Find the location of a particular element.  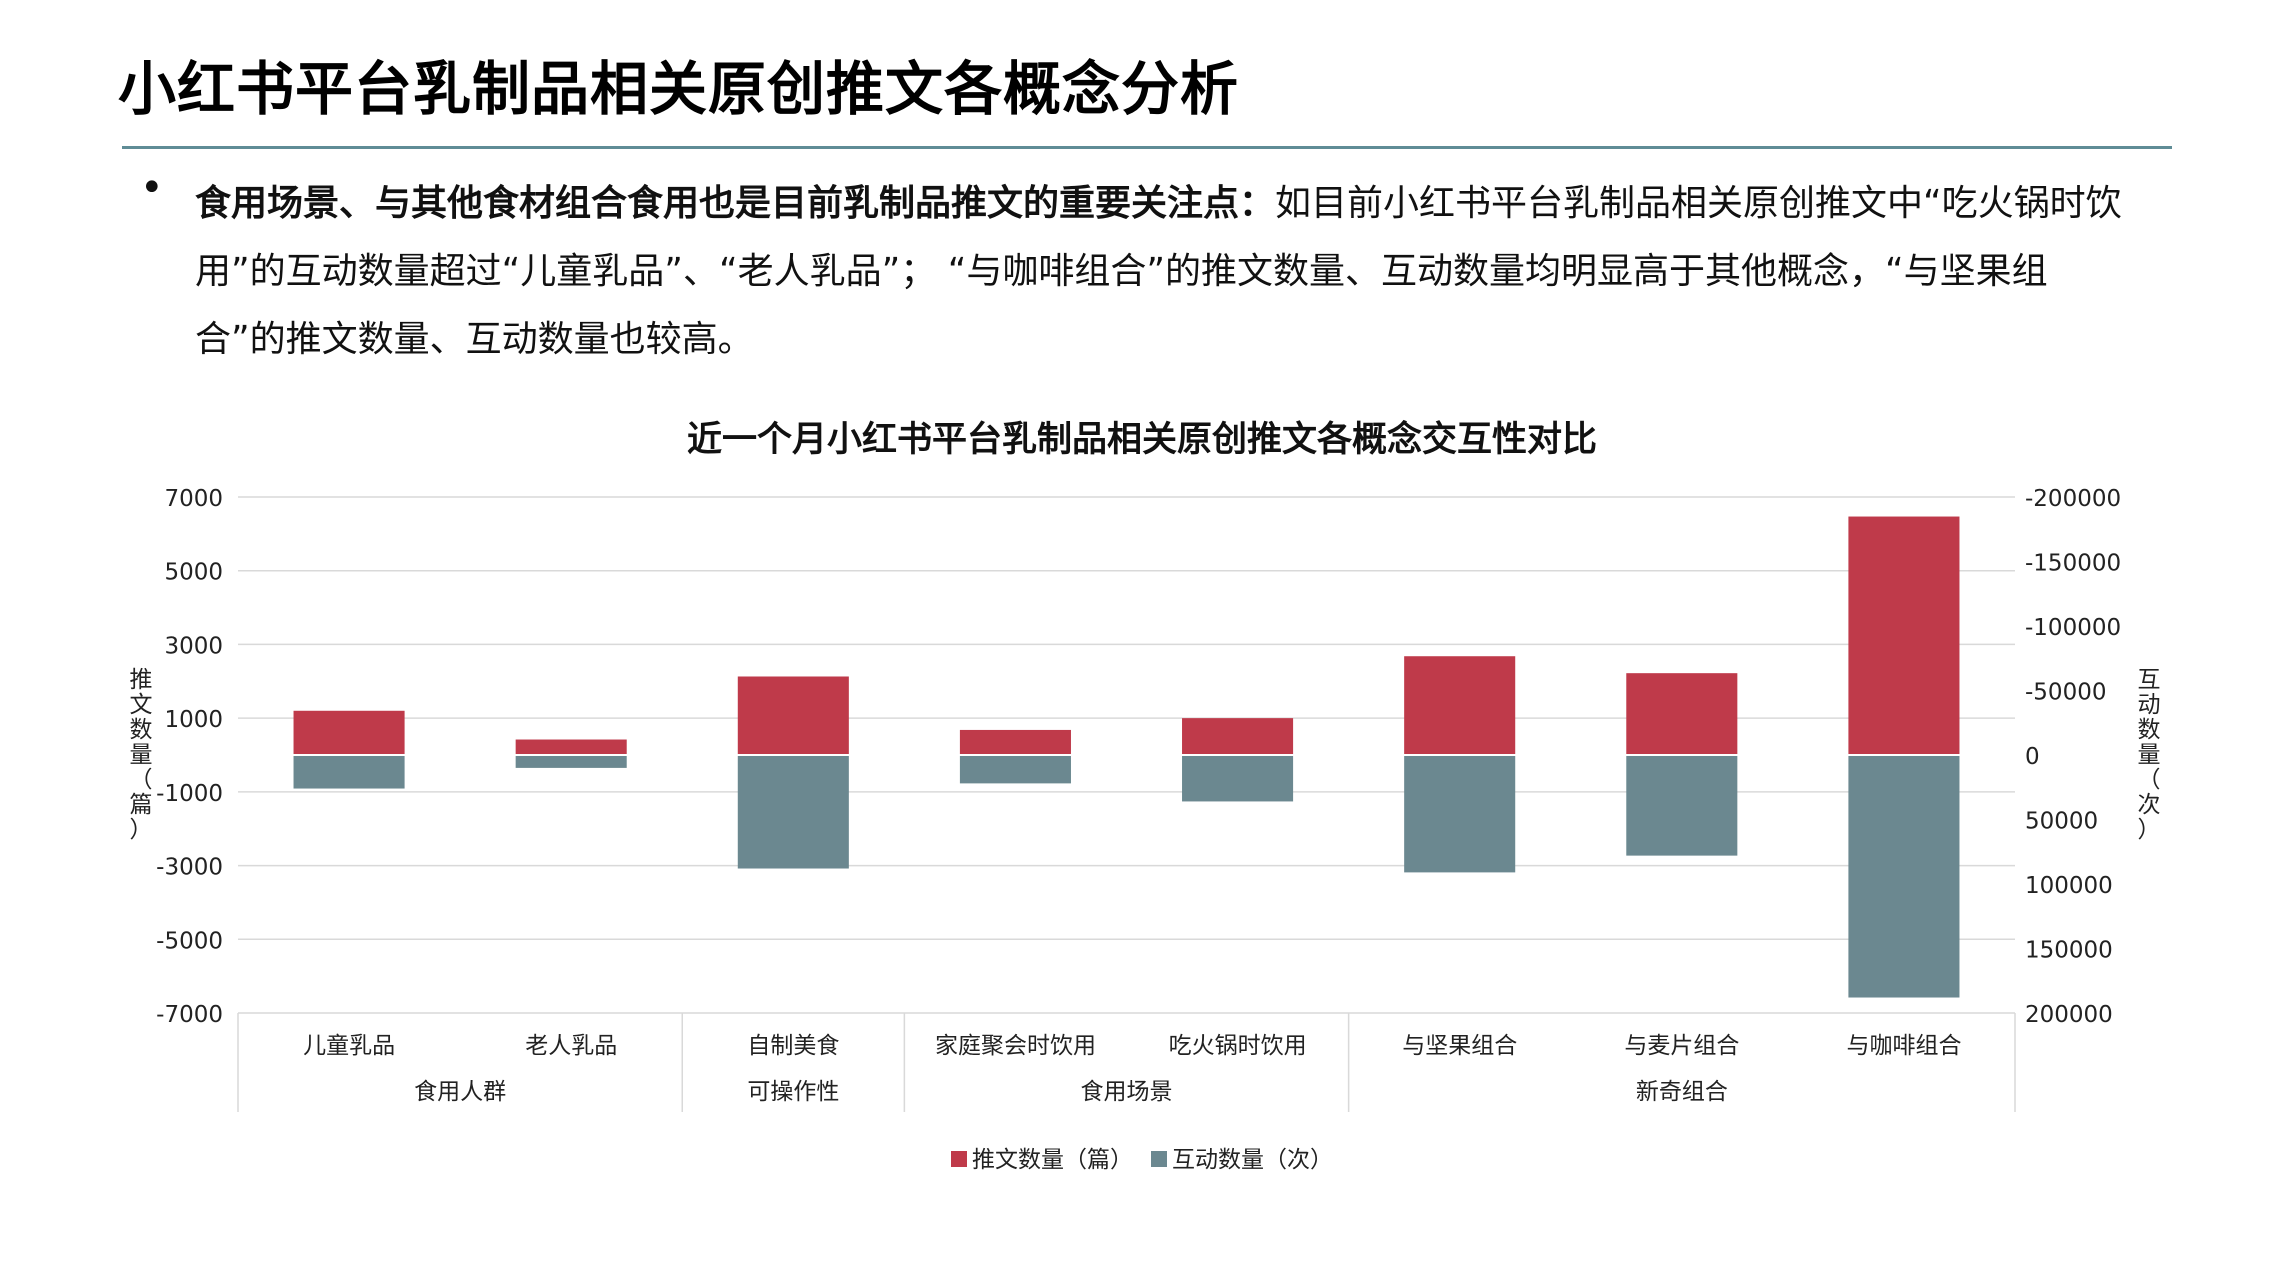

chart-title: 近一个月小红书平台乳制品相关原创推文各概念交互性对比 is located at coordinates (1142, 439).